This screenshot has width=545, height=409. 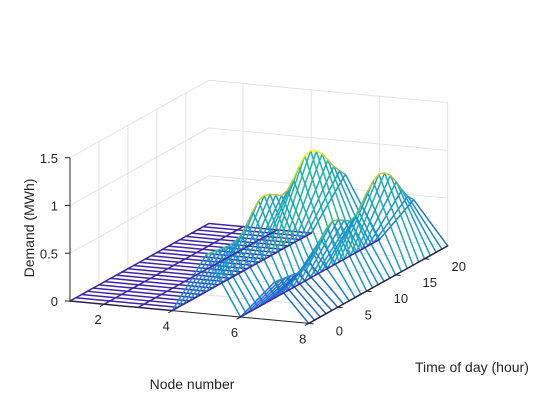 What do you see at coordinates (166, 326) in the screenshot?
I see `x-tick-label: 4` at bounding box center [166, 326].